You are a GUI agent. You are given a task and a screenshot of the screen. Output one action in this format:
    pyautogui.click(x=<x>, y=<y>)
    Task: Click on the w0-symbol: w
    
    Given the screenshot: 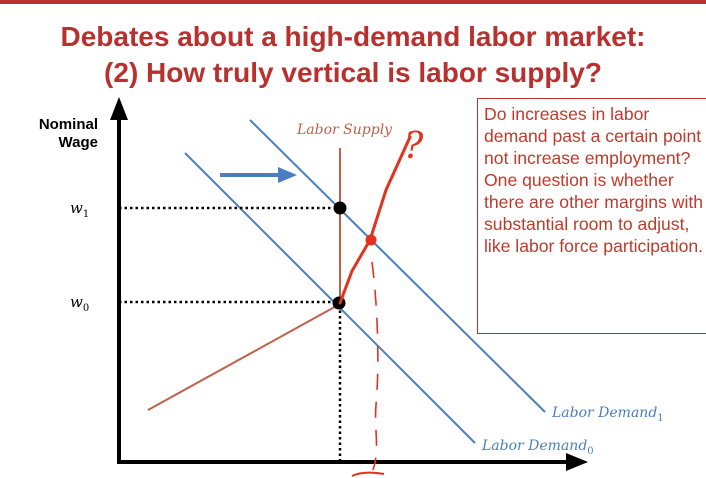 What is the action you would take?
    pyautogui.click(x=76, y=302)
    